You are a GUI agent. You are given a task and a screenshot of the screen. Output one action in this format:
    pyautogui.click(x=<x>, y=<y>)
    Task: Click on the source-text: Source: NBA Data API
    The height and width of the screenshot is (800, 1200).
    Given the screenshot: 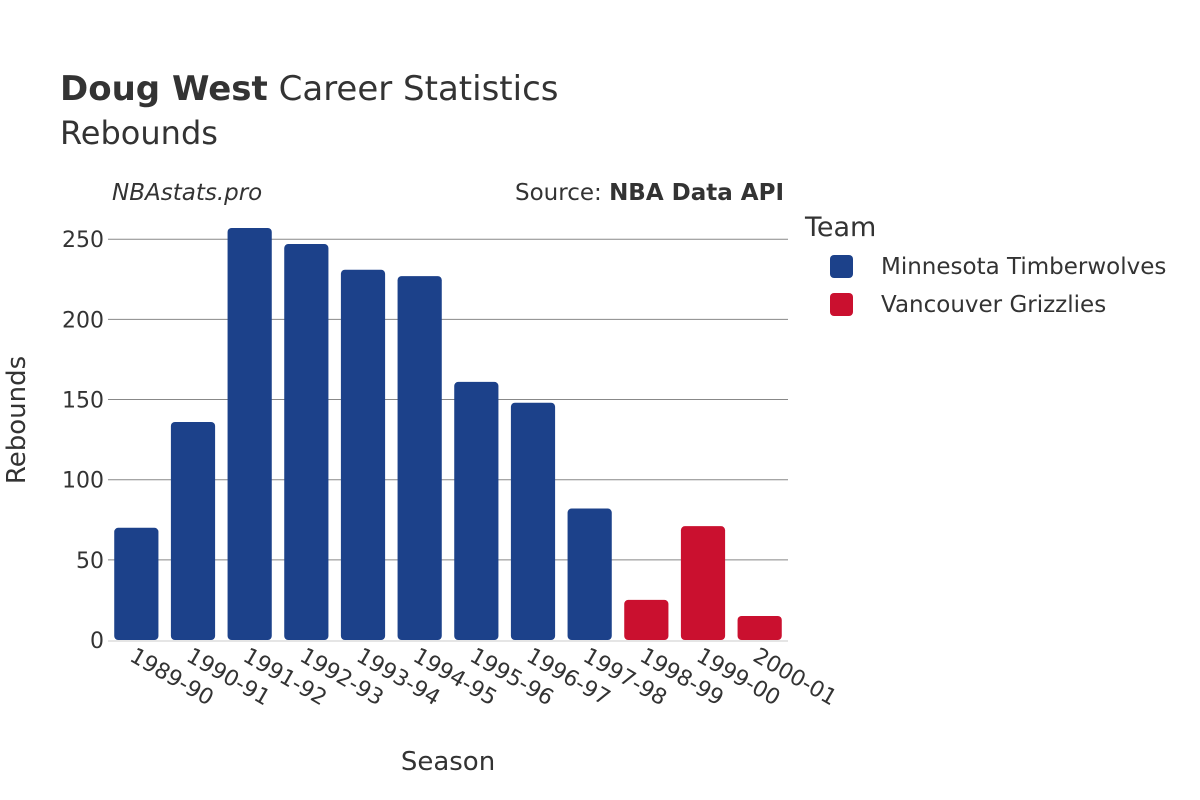 What is the action you would take?
    pyautogui.click(x=649, y=193)
    